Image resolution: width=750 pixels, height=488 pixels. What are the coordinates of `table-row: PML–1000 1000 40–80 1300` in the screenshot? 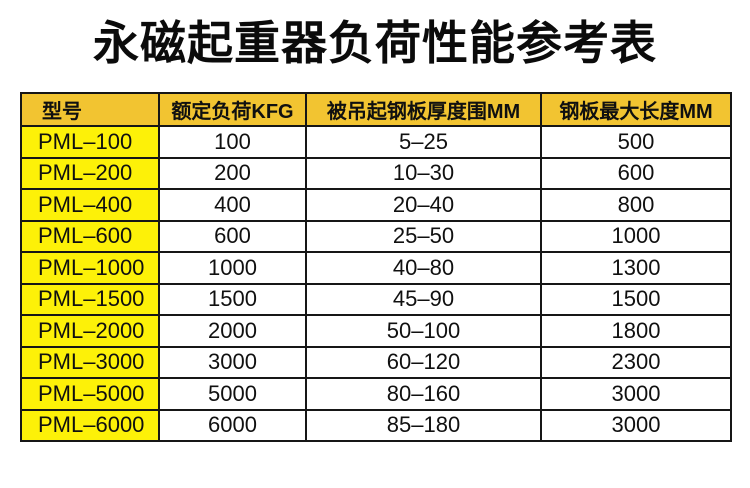 It's located at (376, 268).